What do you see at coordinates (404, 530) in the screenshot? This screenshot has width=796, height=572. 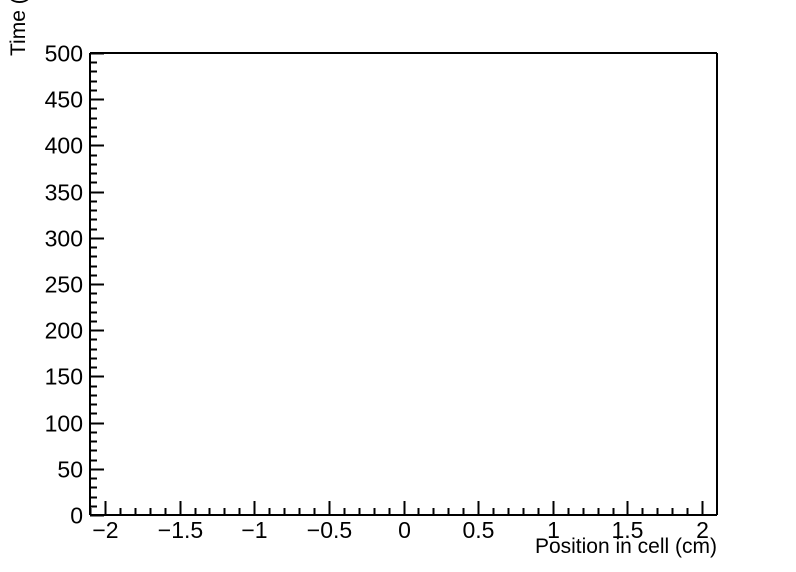 I see `x-tick-label: 0` at bounding box center [404, 530].